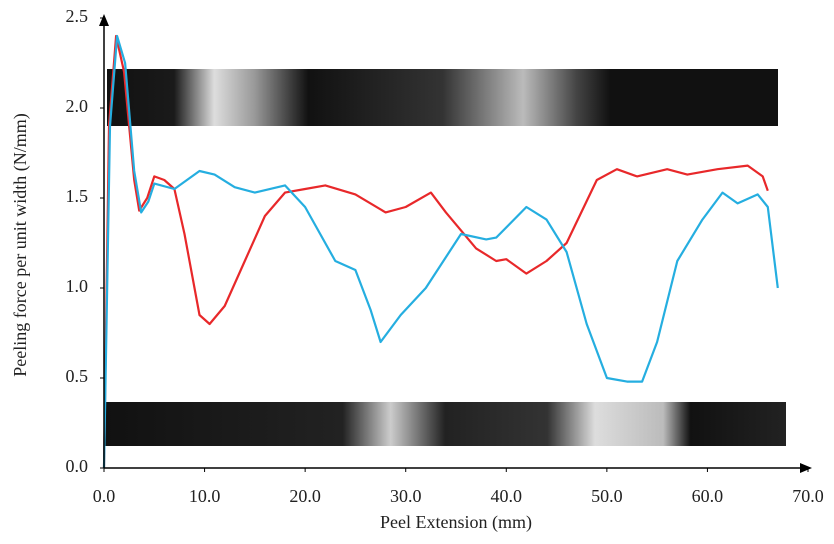 The height and width of the screenshot is (544, 834). Describe the element at coordinates (104, 20) in the screenshot. I see `y-arrow` at that location.